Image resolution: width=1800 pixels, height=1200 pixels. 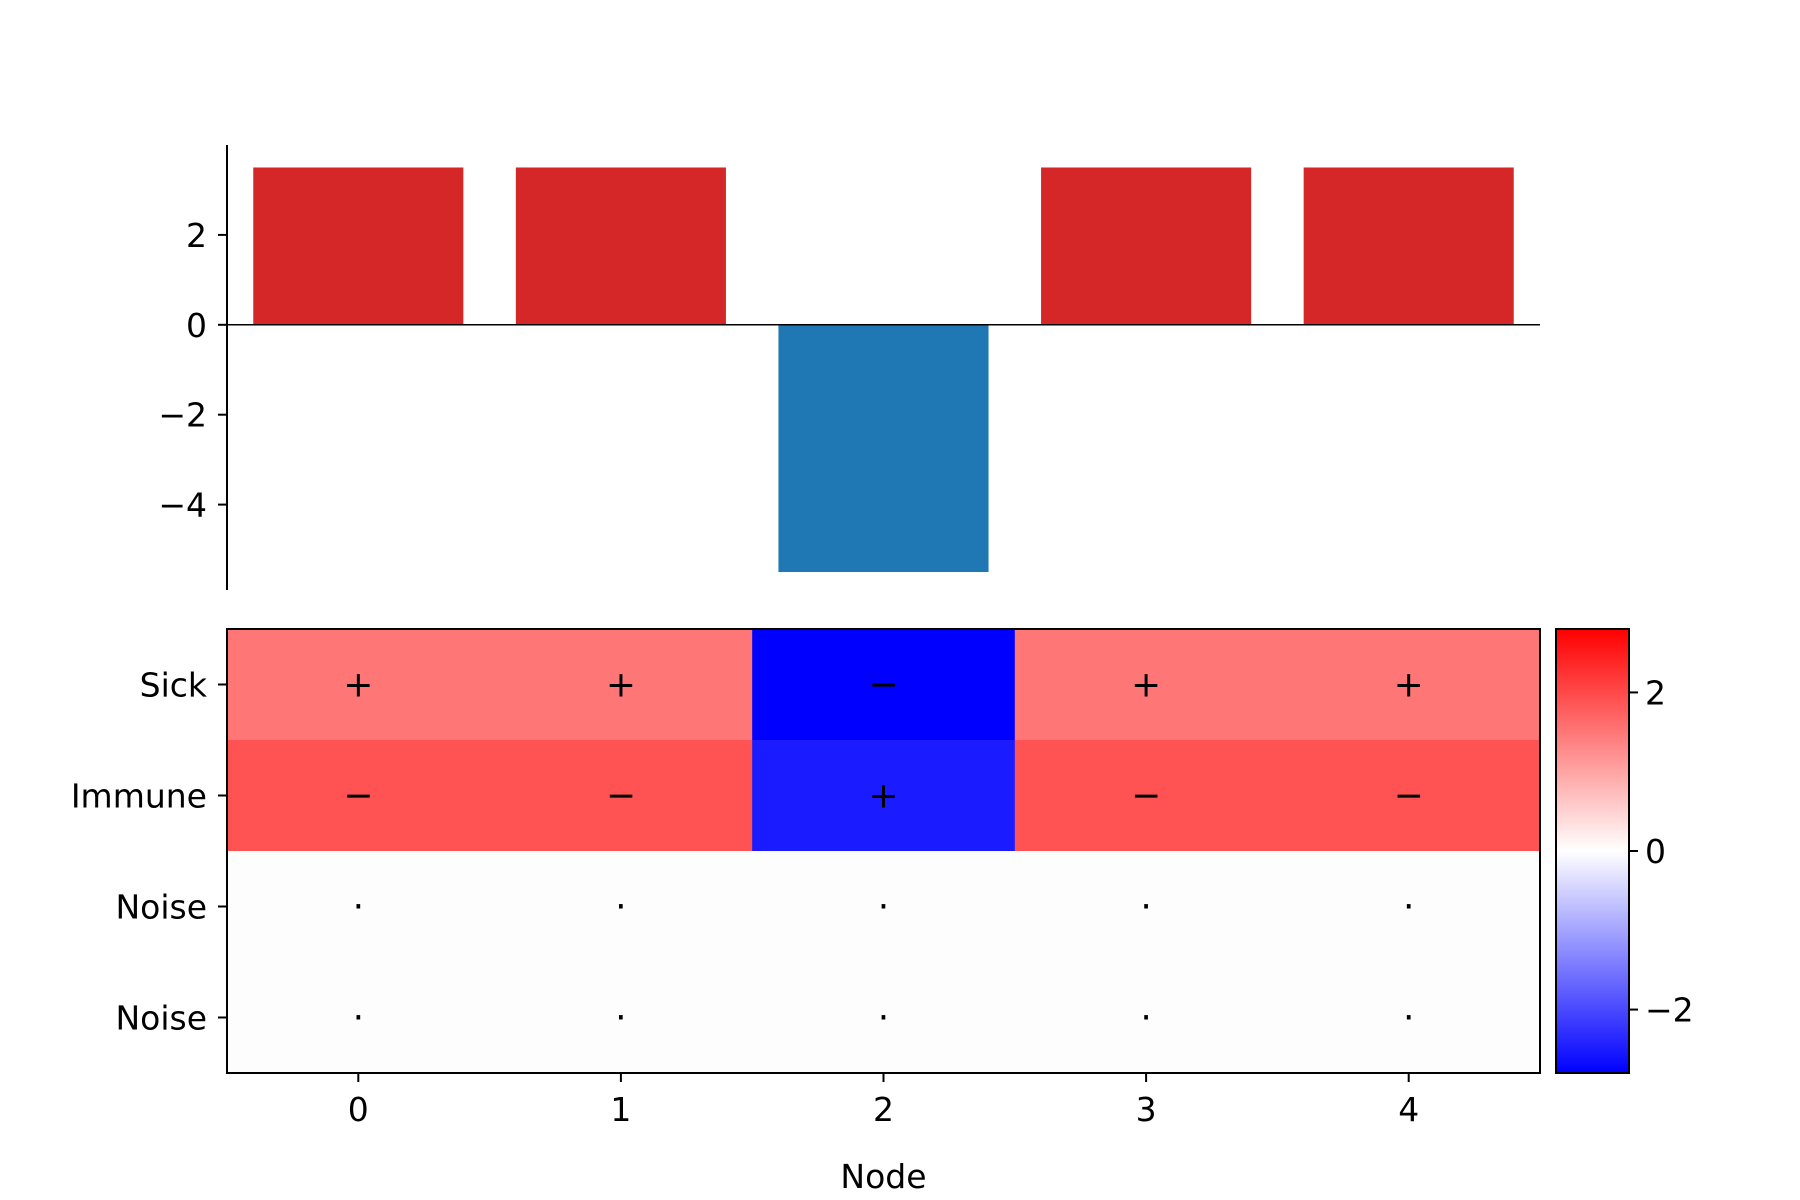 I want to click on heatmap-column-label: 2, so click(x=883, y=1109).